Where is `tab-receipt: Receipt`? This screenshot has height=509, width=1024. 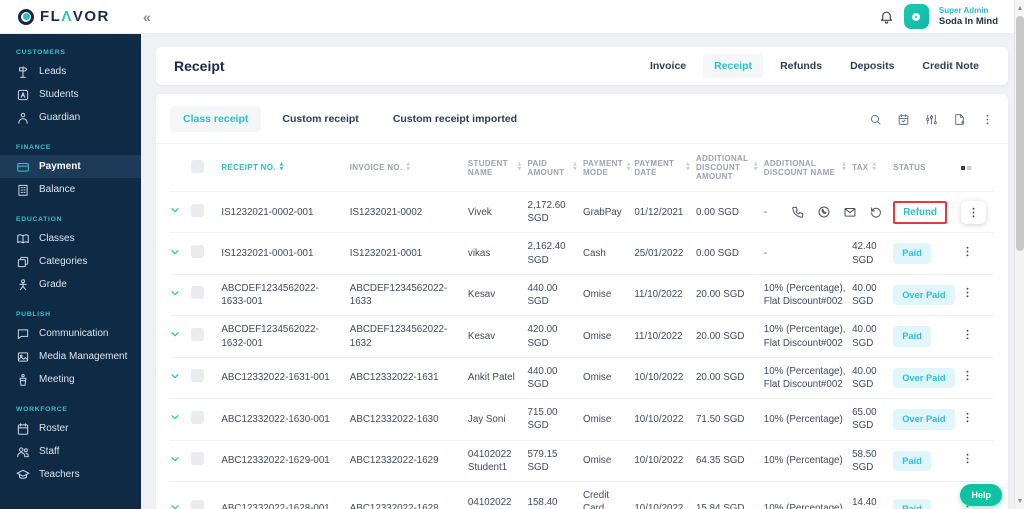
tab-receipt: Receipt is located at coordinates (733, 66).